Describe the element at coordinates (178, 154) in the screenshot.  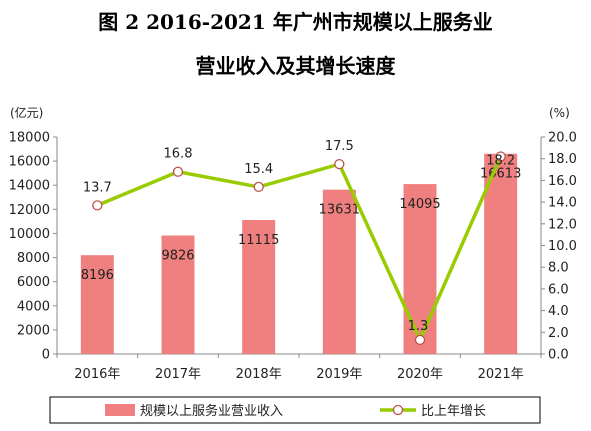
I see `line-data-label: 16.8` at that location.